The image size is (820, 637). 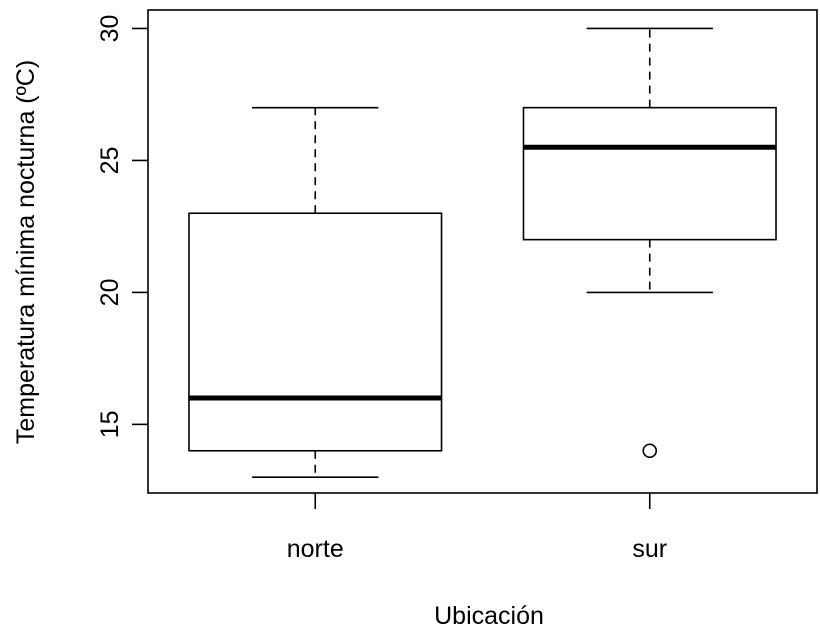 I want to click on x-axis-title: Ubicación, so click(x=489, y=616).